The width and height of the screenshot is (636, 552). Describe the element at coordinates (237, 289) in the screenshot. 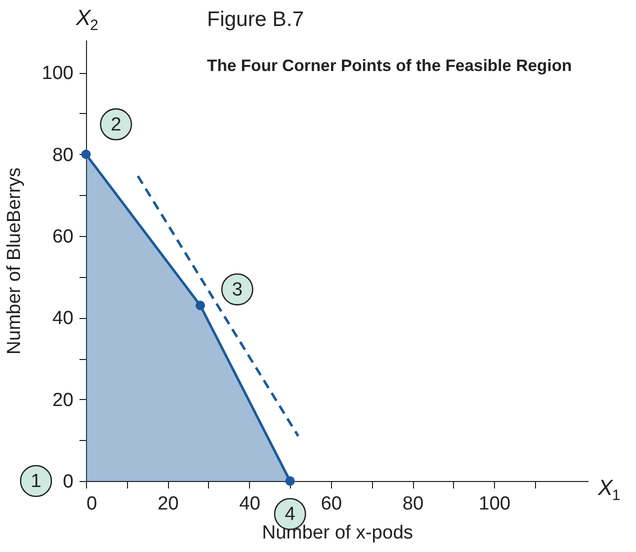

I see `annotation: 3` at that location.